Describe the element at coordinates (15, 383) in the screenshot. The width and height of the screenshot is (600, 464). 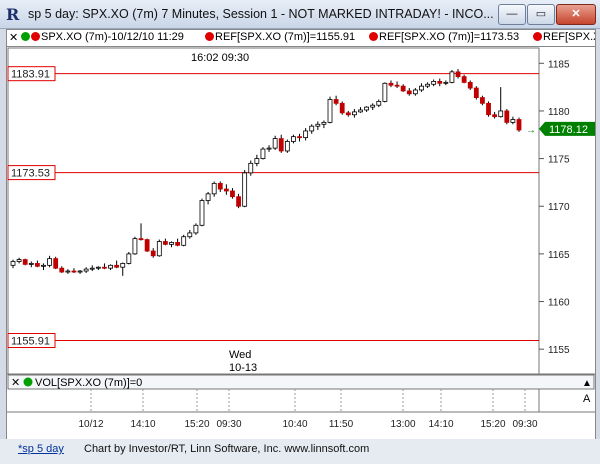
I see `volume-close-icon: ✕` at that location.